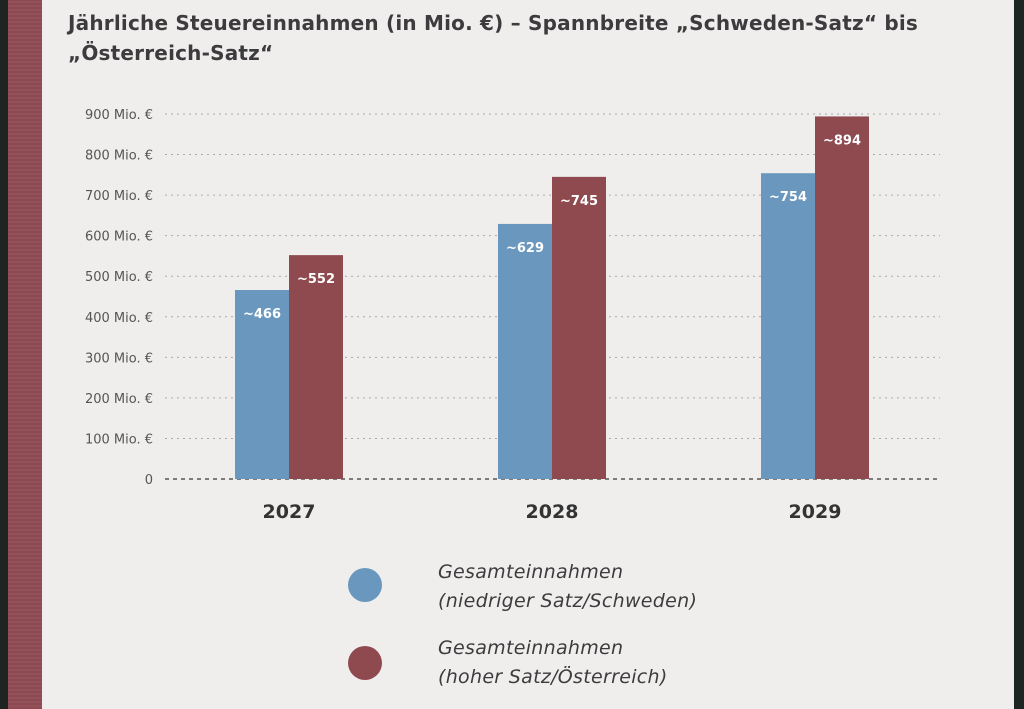 The height and width of the screenshot is (709, 1024). What do you see at coordinates (552, 512) in the screenshot?
I see `x-tick-label: 2028` at bounding box center [552, 512].